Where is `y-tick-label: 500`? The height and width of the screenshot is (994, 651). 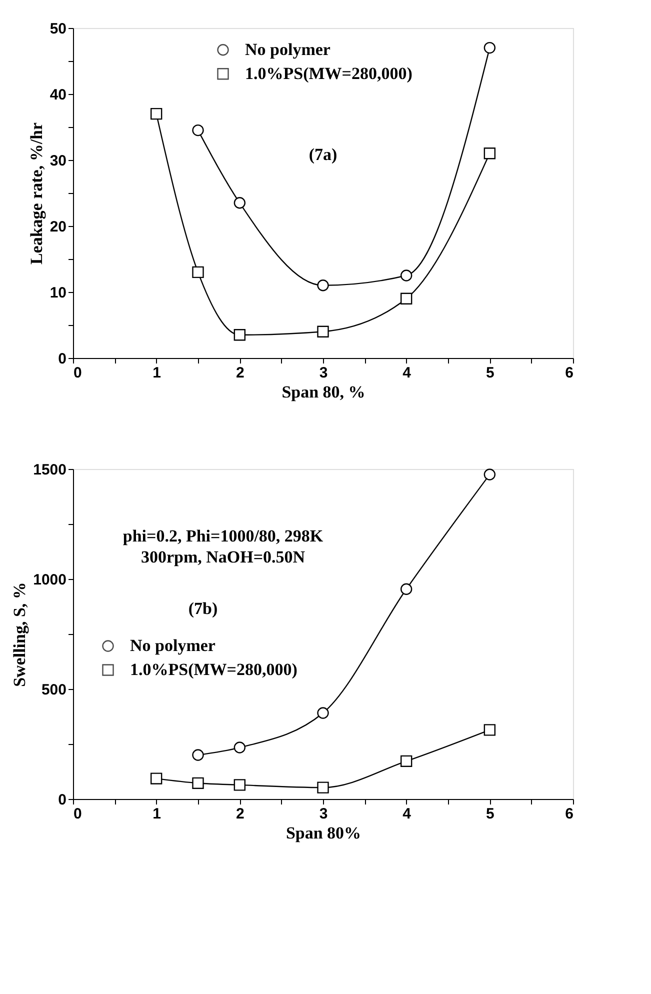 y-tick-label: 500 is located at coordinates (53, 690).